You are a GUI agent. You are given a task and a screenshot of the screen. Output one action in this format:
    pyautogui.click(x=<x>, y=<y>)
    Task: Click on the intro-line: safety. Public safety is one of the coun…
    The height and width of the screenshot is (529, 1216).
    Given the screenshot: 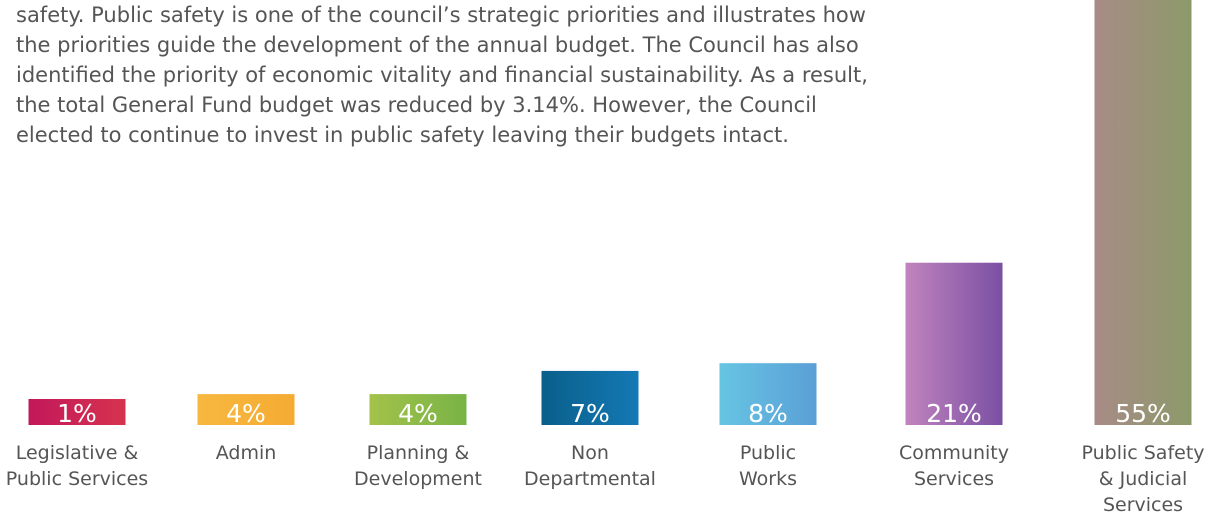 What is the action you would take?
    pyautogui.click(x=441, y=15)
    